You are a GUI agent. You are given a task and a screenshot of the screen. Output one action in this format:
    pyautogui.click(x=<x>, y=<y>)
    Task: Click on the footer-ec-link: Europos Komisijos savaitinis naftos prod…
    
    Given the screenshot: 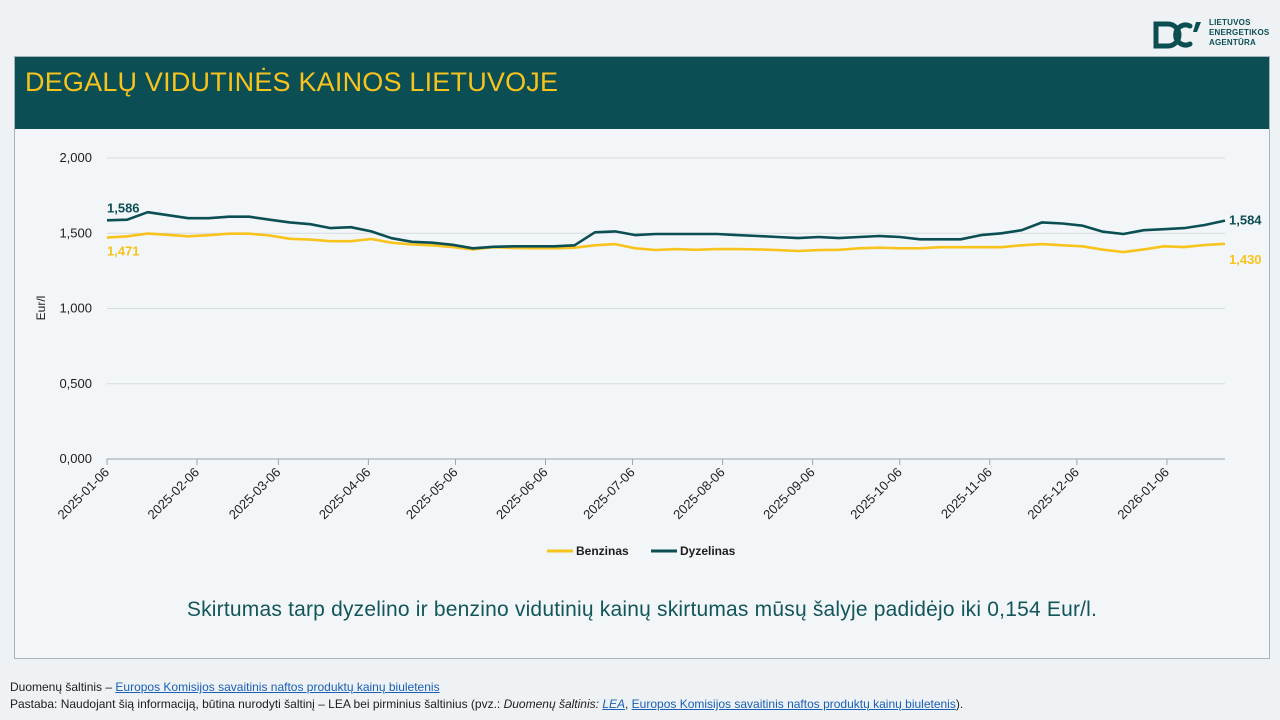 What is the action you would take?
    pyautogui.click(x=793, y=704)
    